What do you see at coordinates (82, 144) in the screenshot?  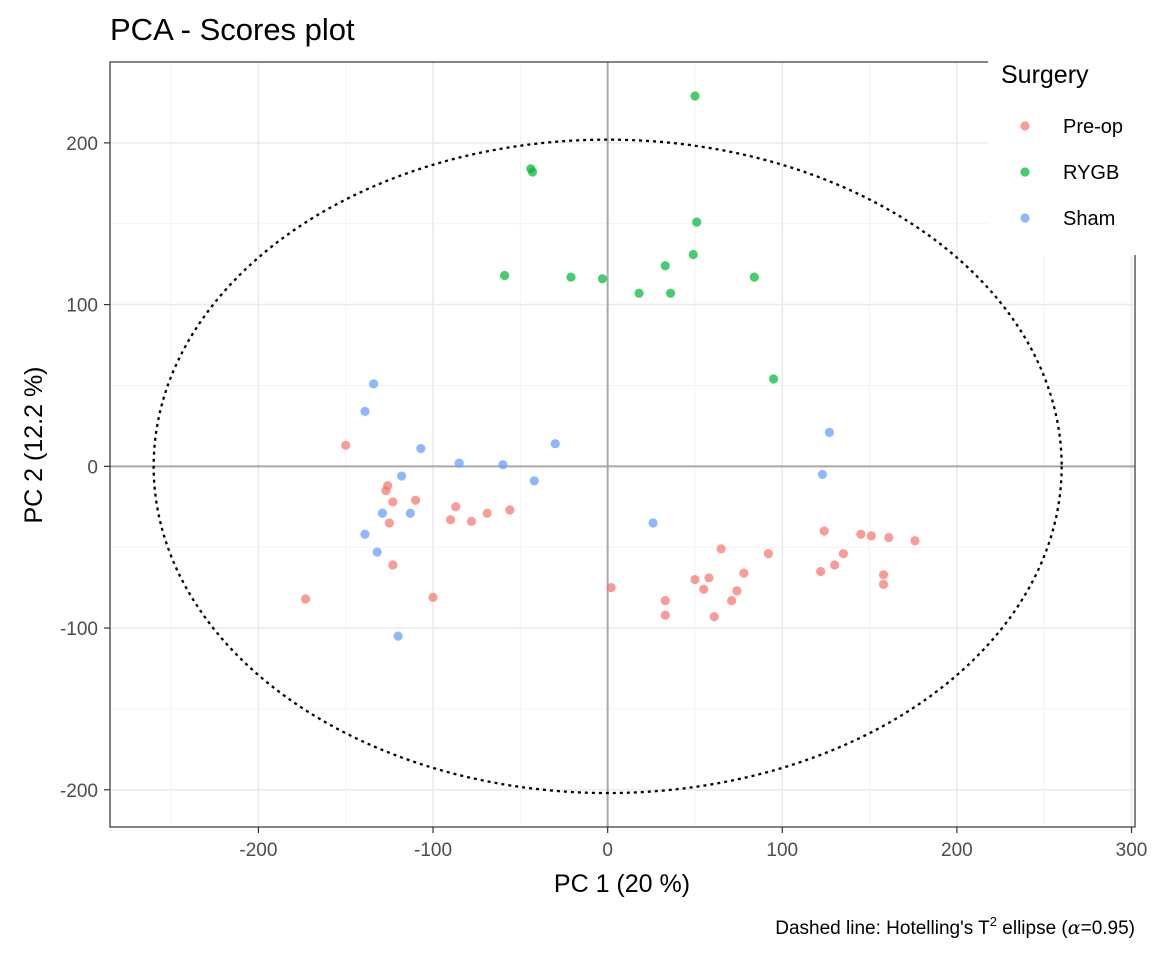 I see `y-tick-label: 200` at bounding box center [82, 144].